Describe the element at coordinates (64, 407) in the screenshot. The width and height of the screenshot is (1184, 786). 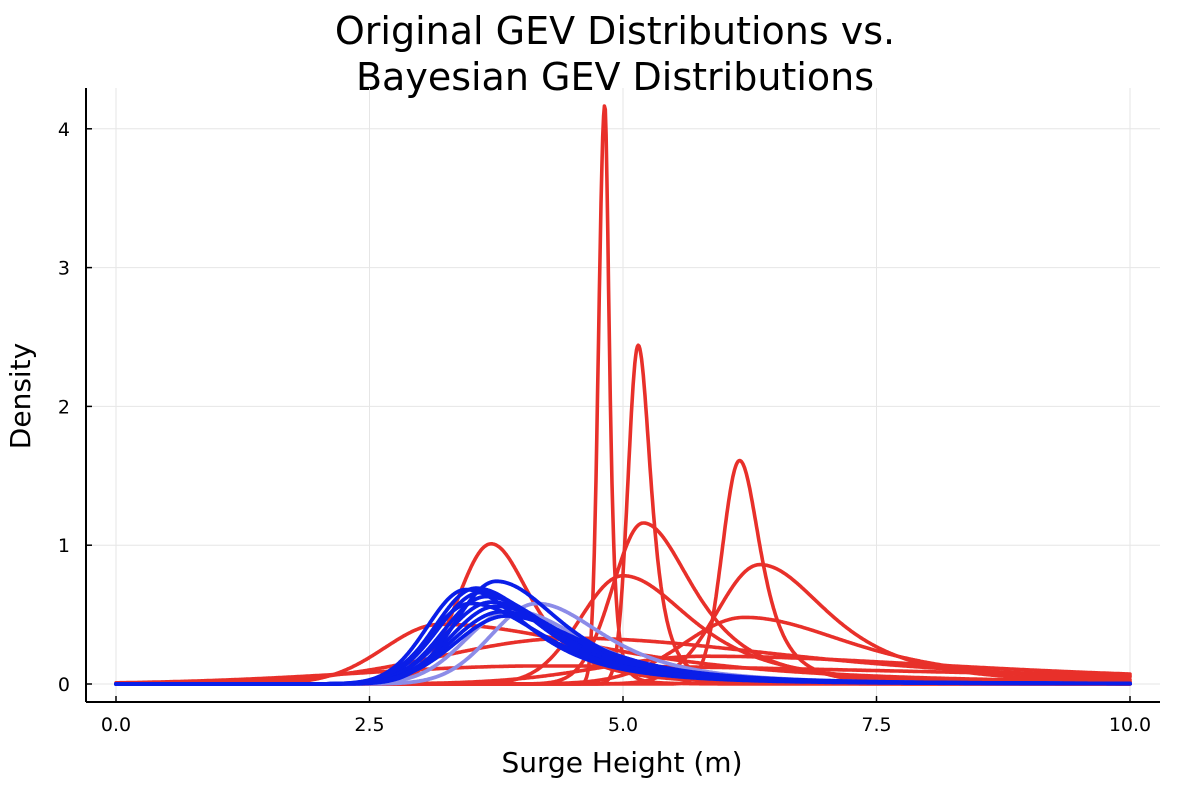
I see `y-tick-label: 2` at that location.